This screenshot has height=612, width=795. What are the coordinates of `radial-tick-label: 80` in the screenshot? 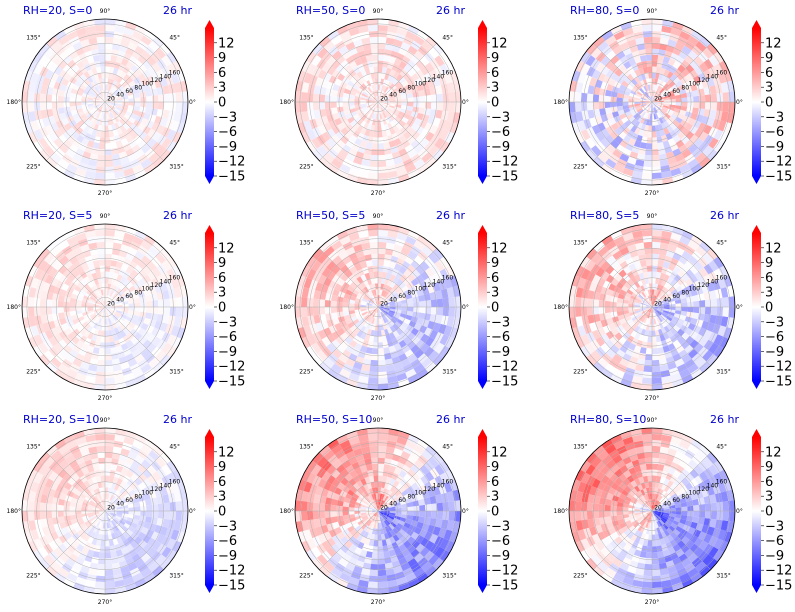 It's located at (685, 87).